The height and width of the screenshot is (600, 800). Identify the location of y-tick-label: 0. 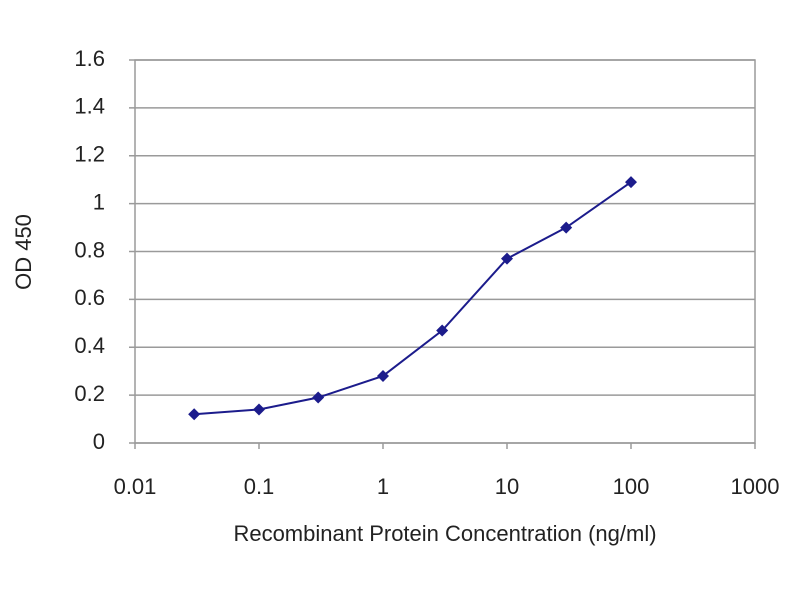
(99, 441).